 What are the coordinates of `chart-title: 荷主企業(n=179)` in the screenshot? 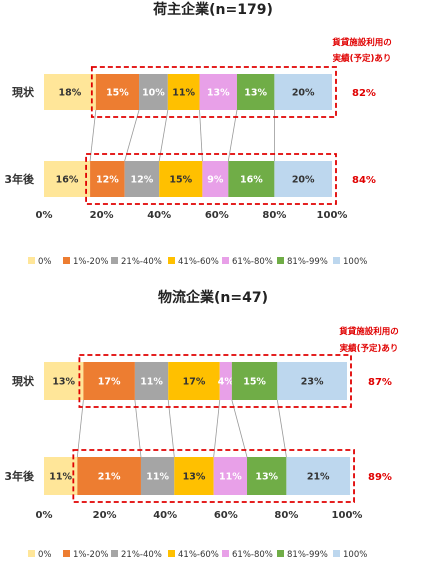 It's located at (212, 9).